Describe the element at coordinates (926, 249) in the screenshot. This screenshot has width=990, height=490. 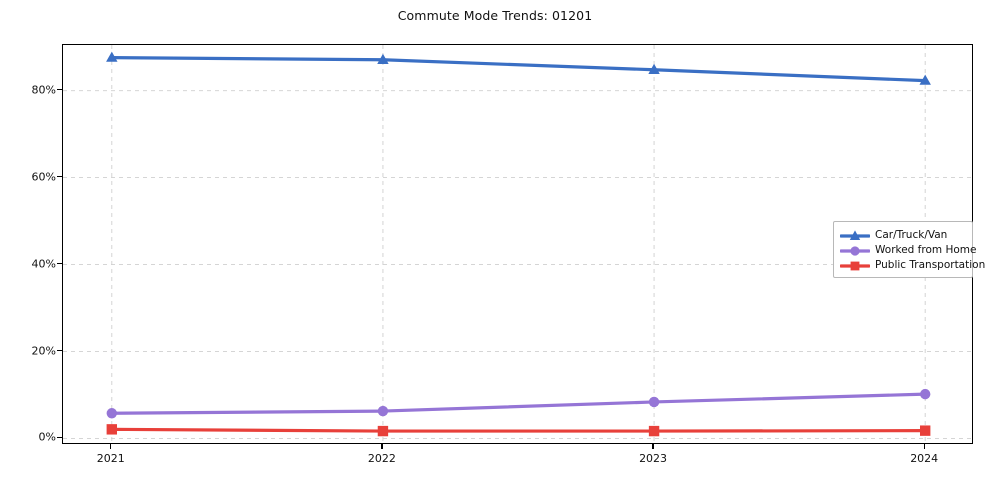
I see `legend-label: Worked from Home` at that location.